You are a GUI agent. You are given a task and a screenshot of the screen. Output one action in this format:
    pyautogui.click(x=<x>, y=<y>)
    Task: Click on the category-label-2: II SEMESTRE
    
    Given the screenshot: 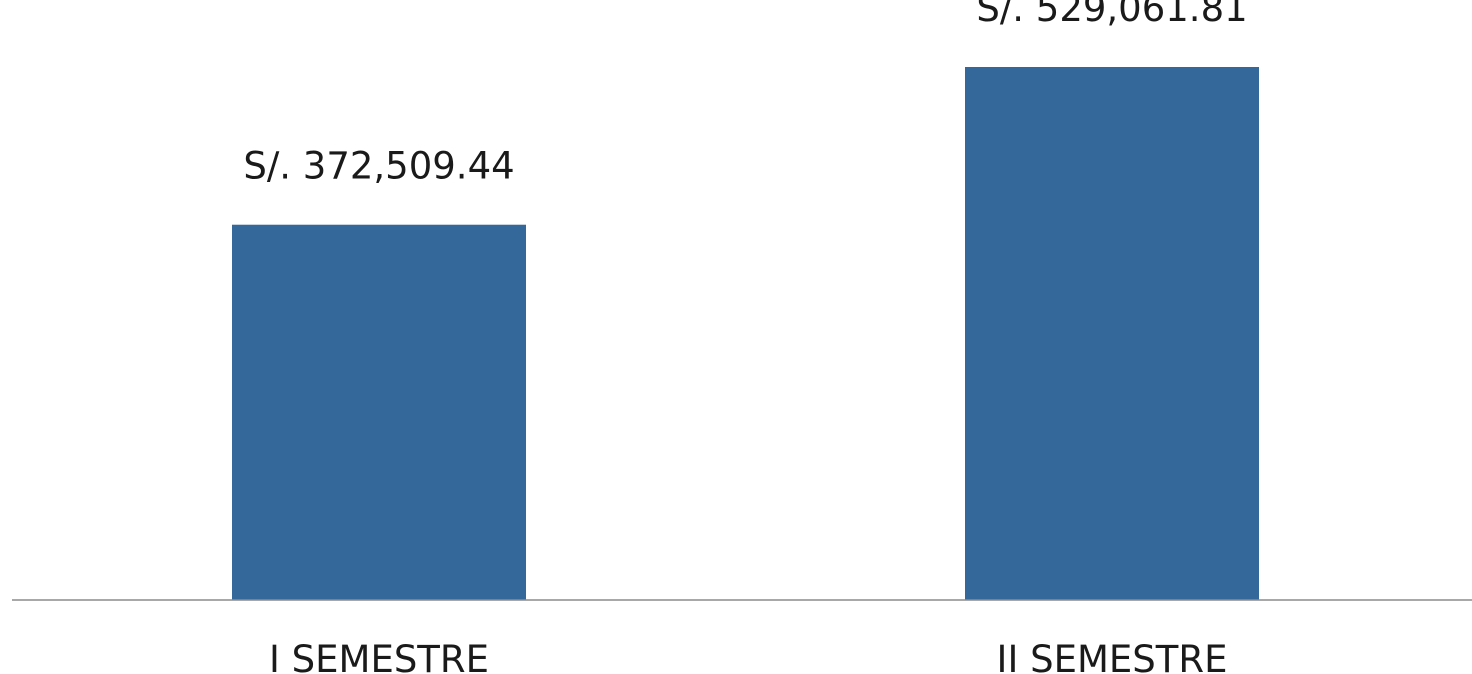 What is the action you would take?
    pyautogui.click(x=1112, y=656)
    